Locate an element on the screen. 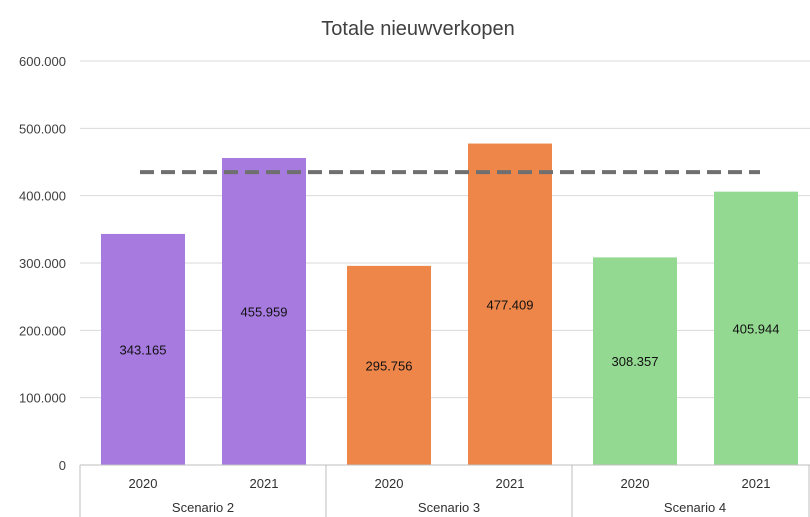  y-tick-label: 400.000 is located at coordinates (42, 196).